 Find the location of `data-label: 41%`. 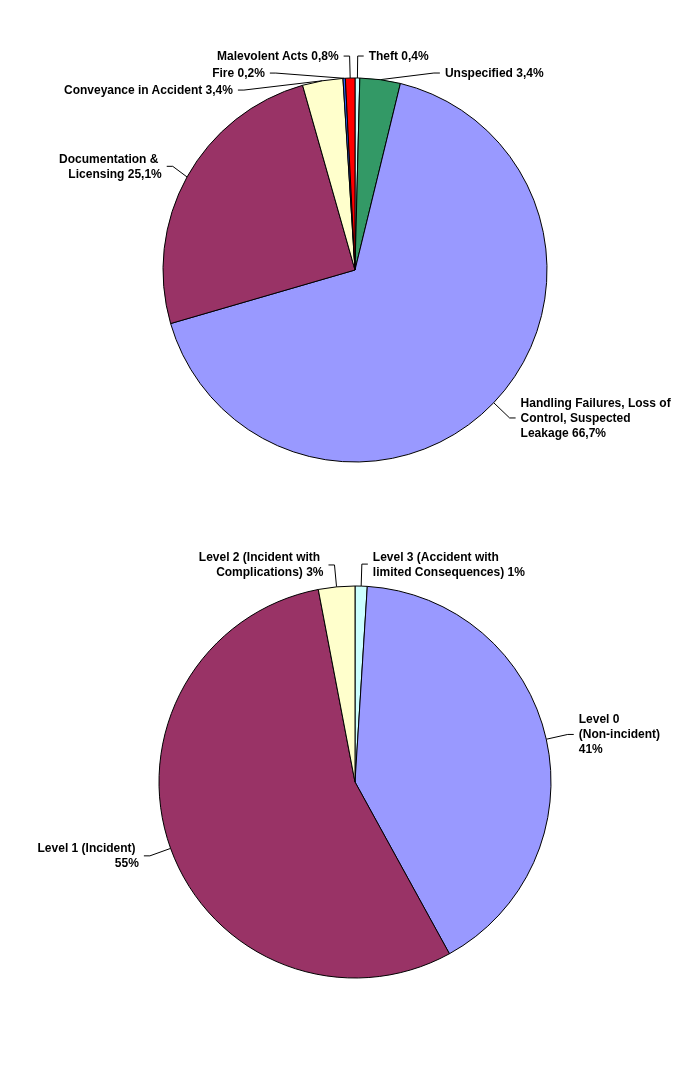

data-label: 41% is located at coordinates (591, 749).